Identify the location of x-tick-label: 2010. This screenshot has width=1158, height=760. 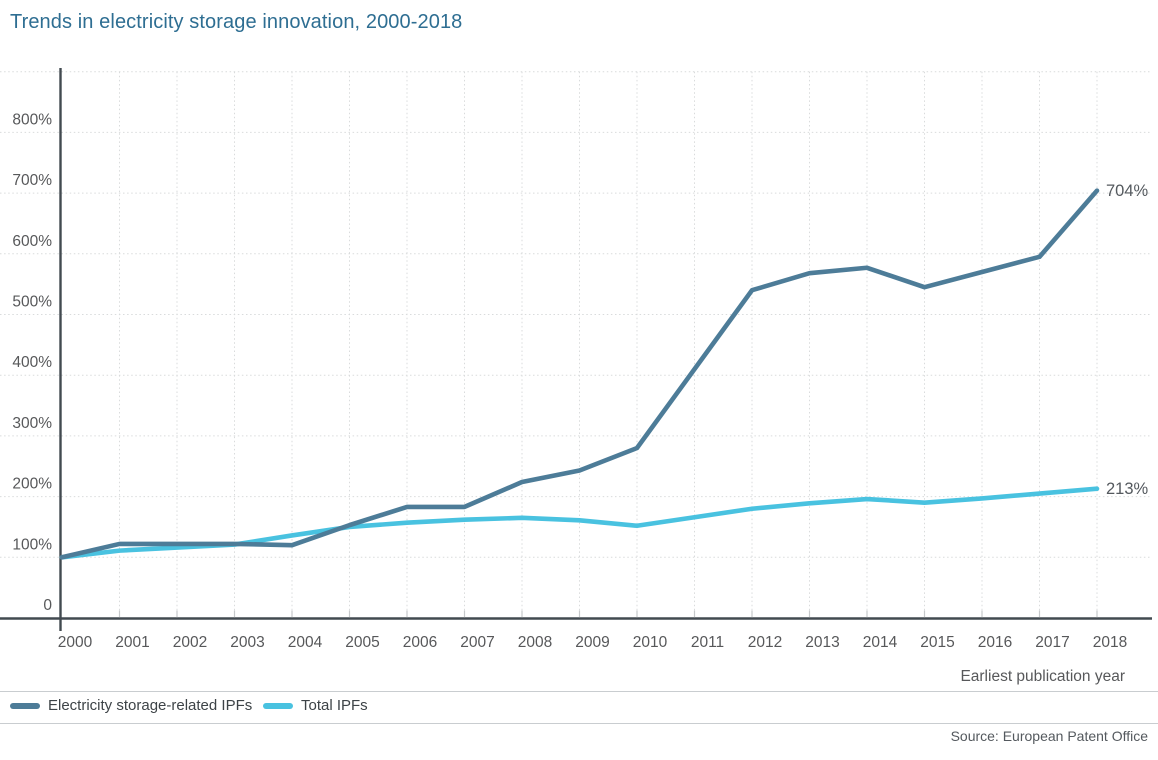
(650, 642).